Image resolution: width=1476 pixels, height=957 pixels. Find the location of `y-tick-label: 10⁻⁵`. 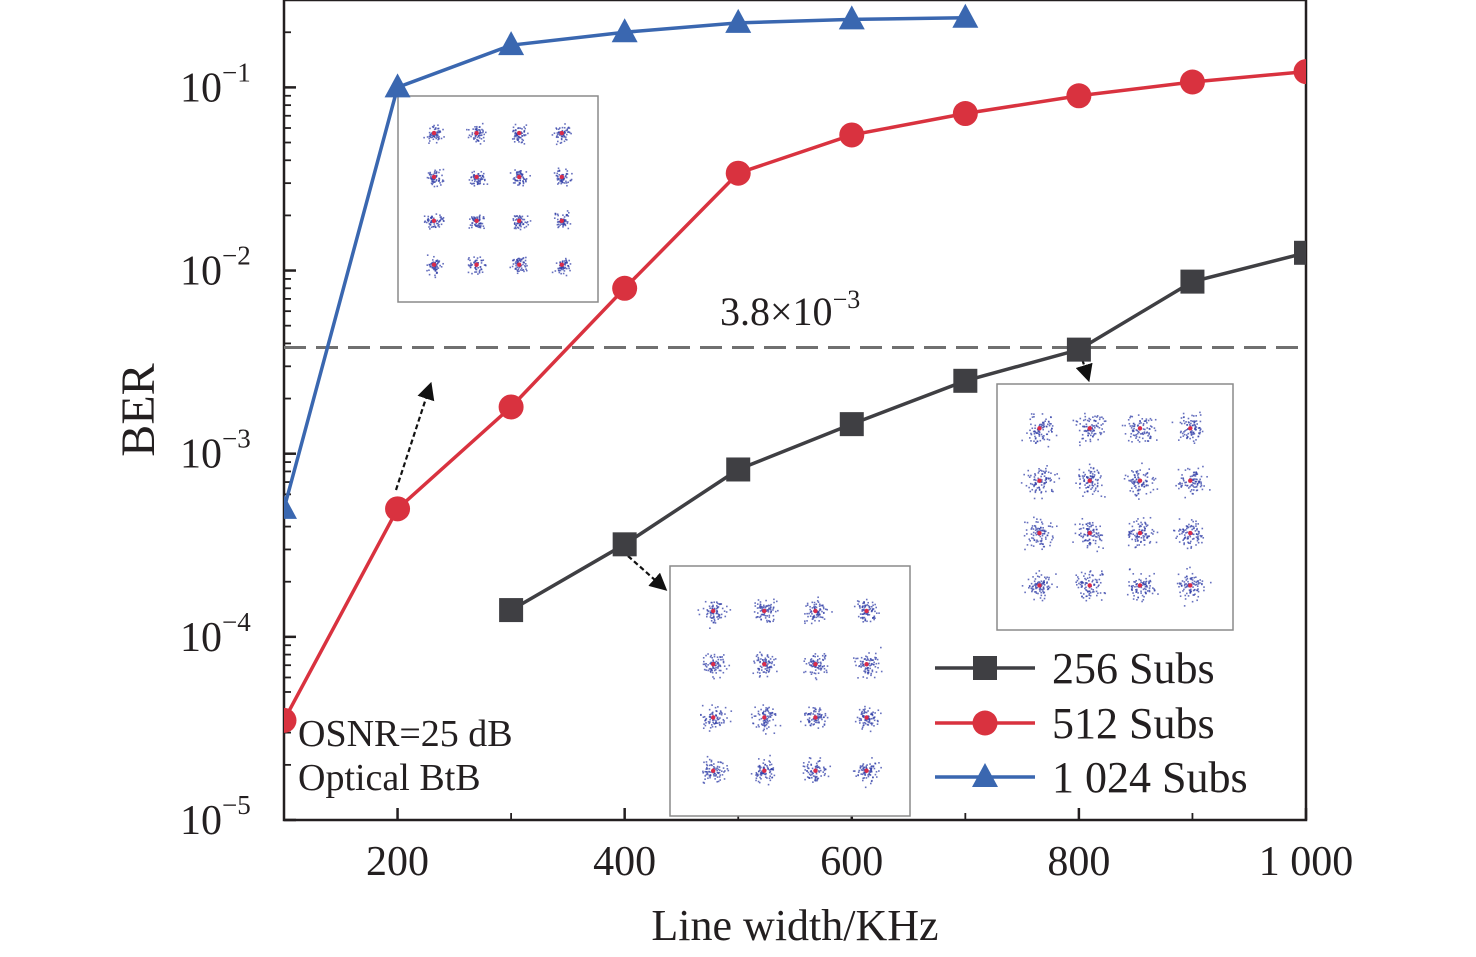

y-tick-label: 10⁻⁵ is located at coordinates (215, 817).